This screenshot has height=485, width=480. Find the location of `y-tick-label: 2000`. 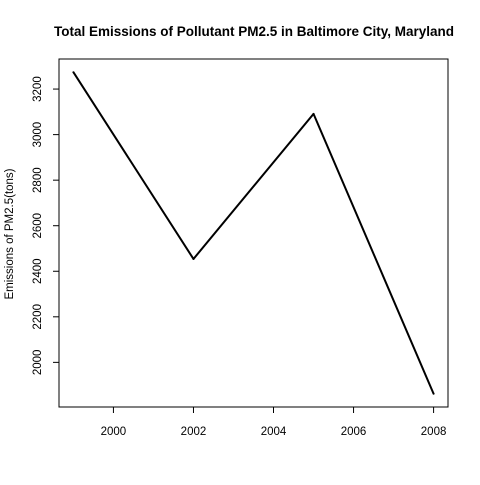

y-tick-label: 2000 is located at coordinates (38, 363).